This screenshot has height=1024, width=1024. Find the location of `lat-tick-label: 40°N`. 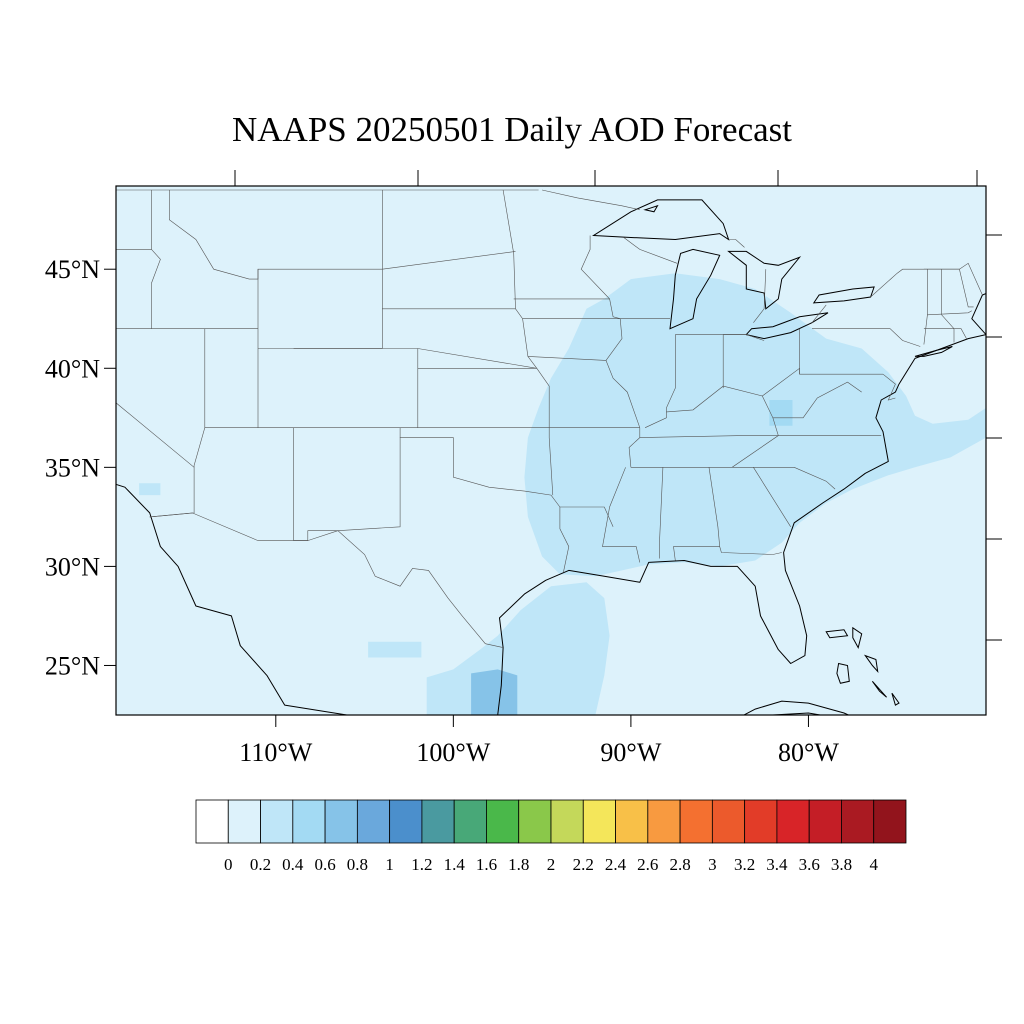

lat-tick-label: 40°N is located at coordinates (72, 368).